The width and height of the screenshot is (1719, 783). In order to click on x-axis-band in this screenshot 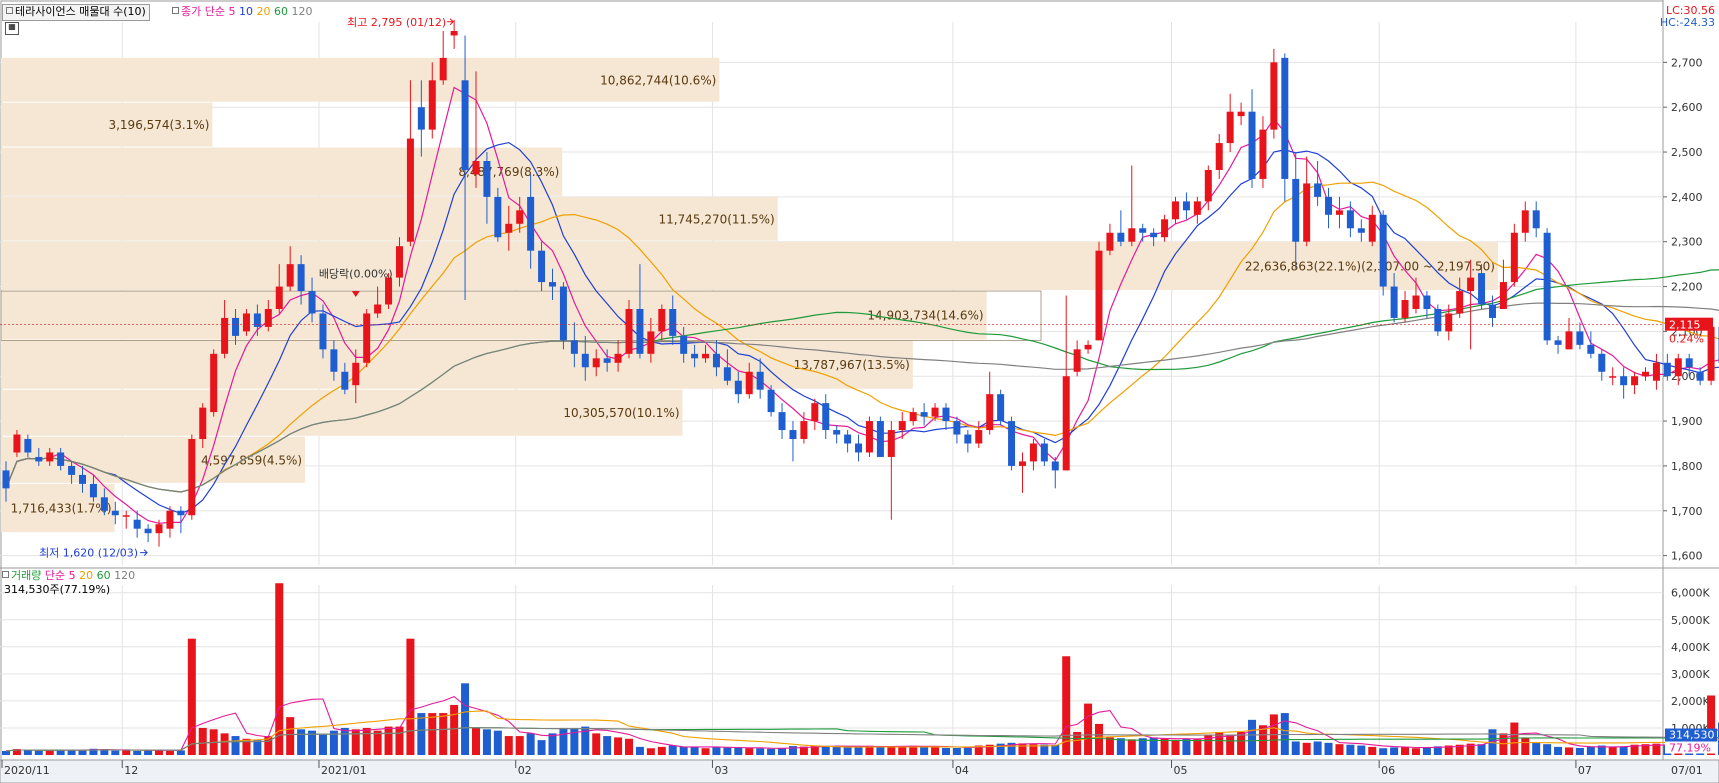, I will do `click(859, 771)`.